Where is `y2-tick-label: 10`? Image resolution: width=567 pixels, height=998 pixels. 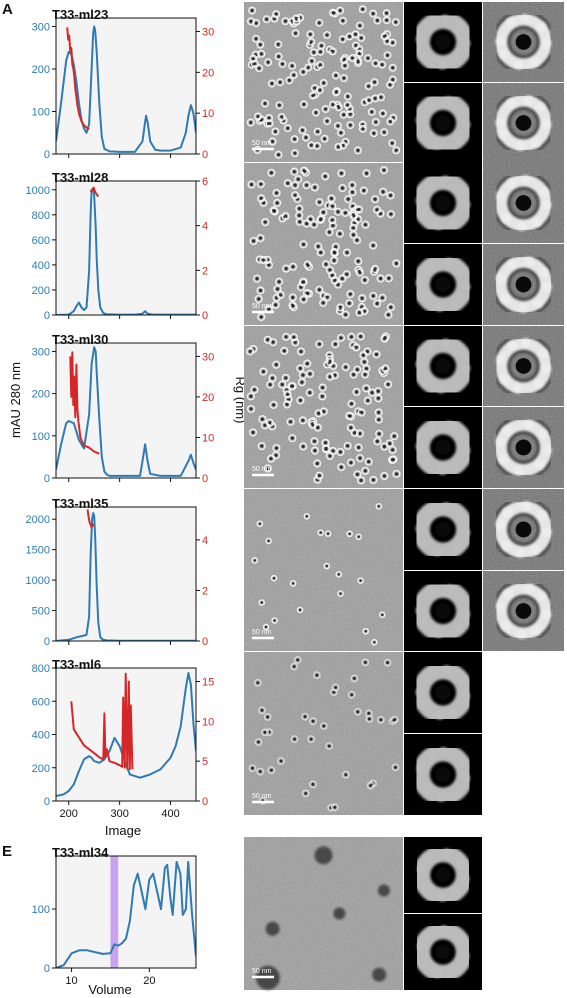
y2-tick-label: 10 is located at coordinates (208, 114).